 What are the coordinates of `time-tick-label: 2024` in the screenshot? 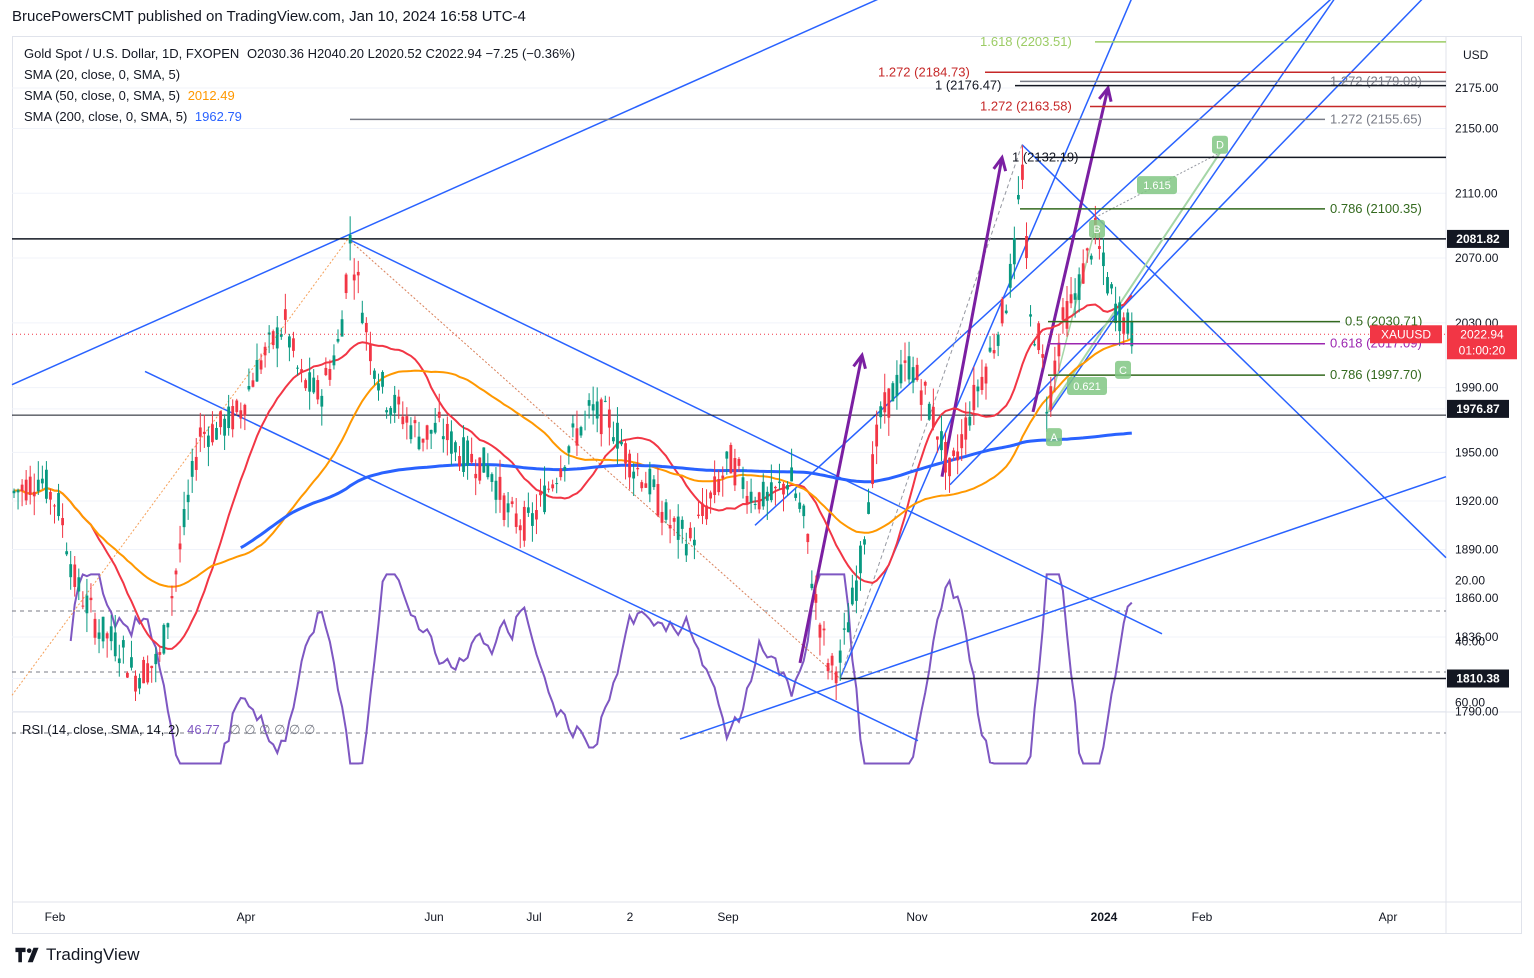 It's located at (1104, 917).